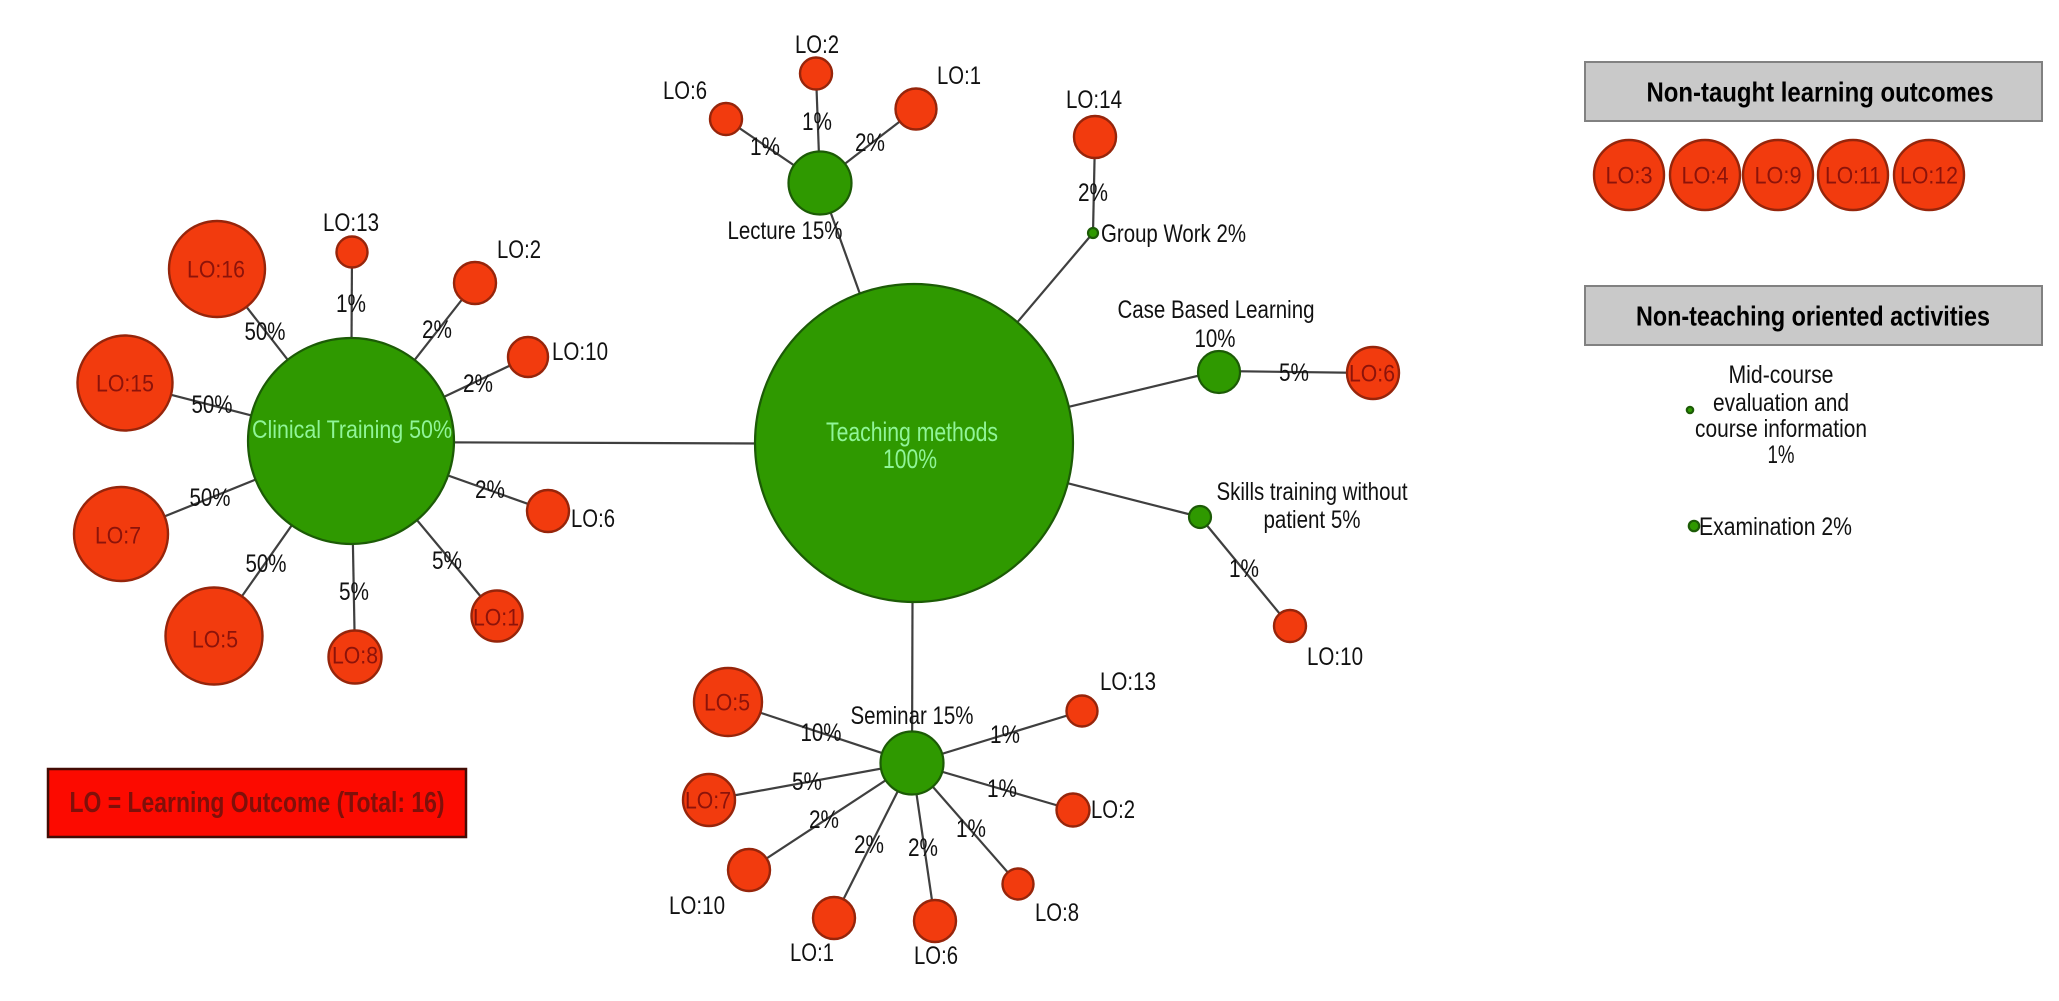  I want to click on svg-text: LO:11, so click(1853, 176).